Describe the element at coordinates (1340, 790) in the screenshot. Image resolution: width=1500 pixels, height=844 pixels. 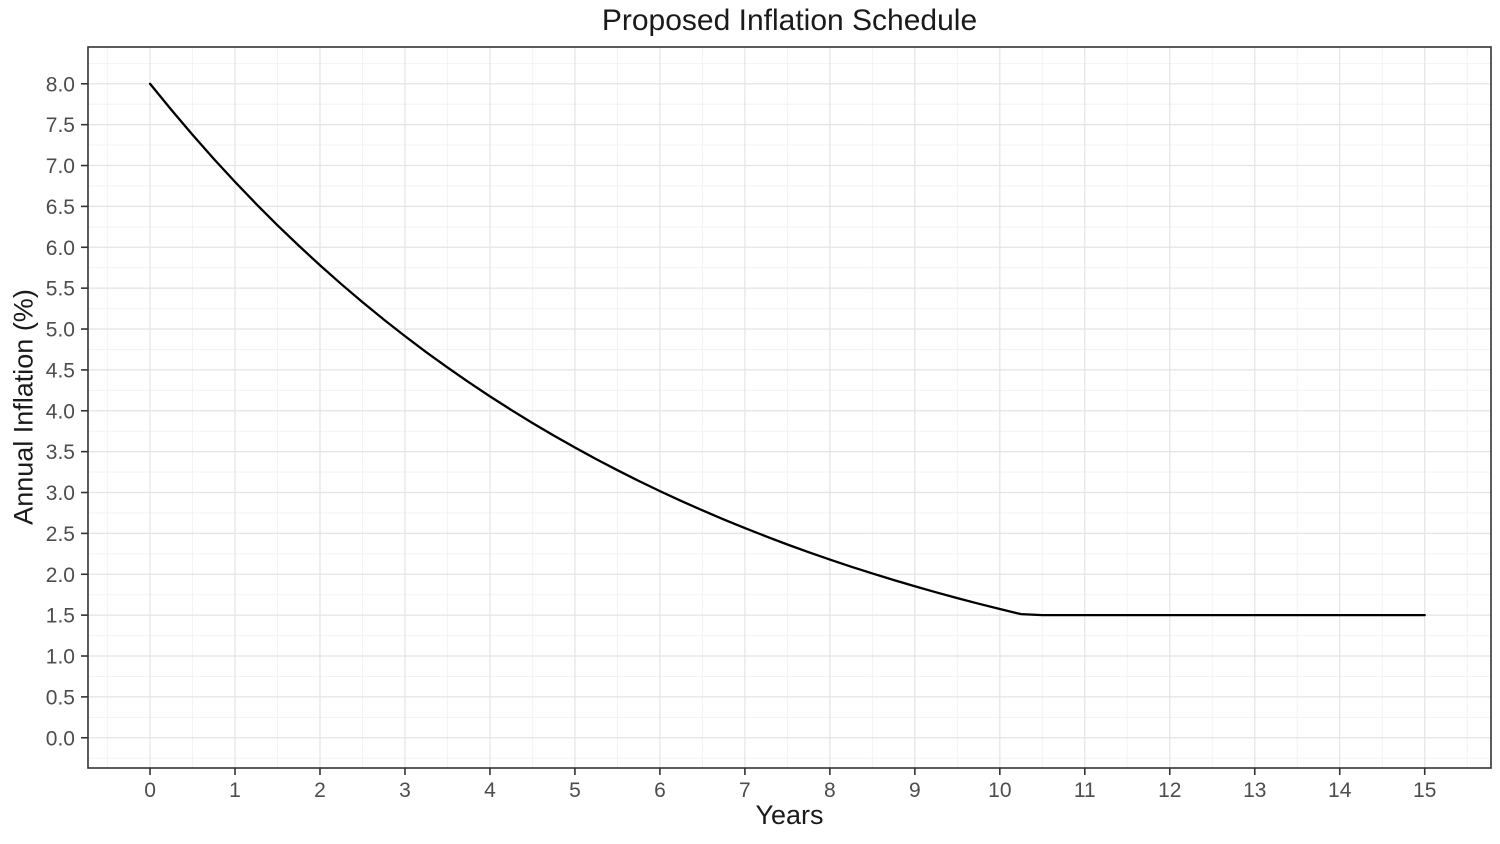
I see `x-tick-label: 14` at that location.